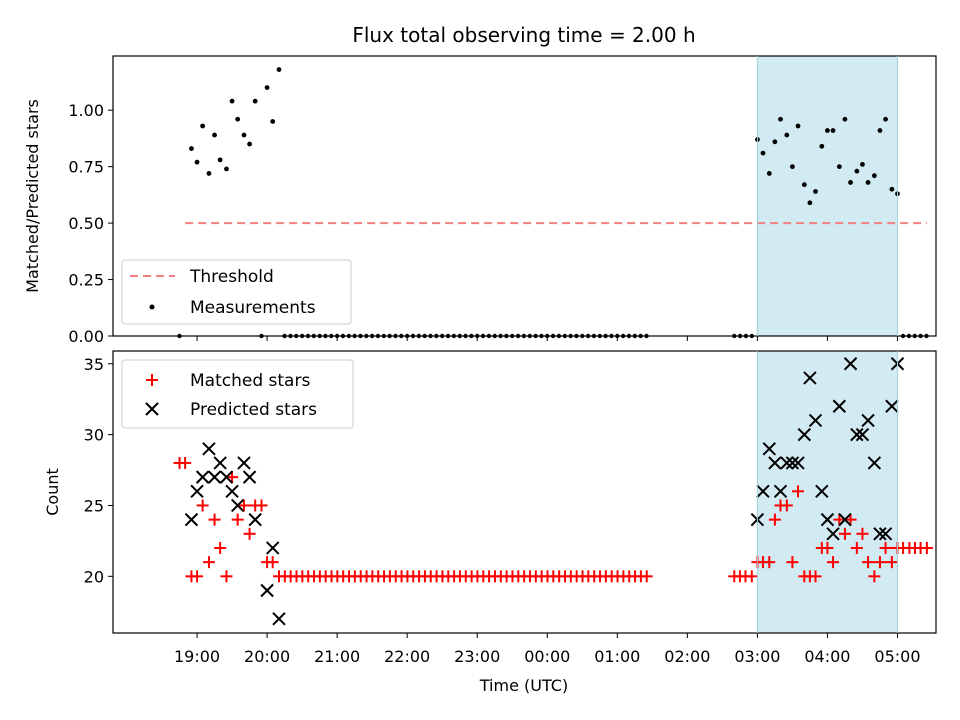  Describe the element at coordinates (32, 196) in the screenshot. I see `top-y-axis-label: Matched/Predicted stars` at that location.